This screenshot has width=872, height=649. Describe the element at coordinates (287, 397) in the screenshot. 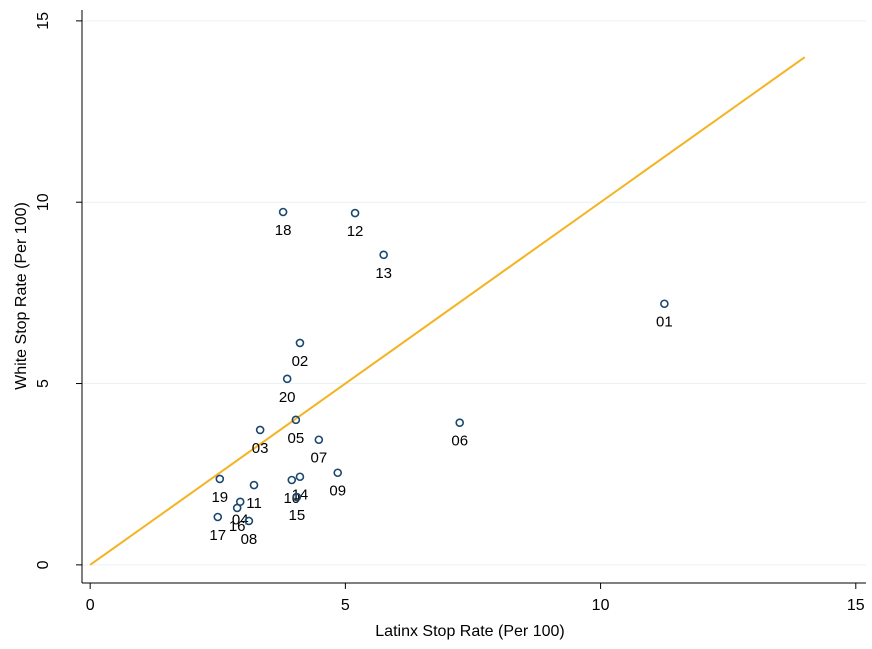

I see `point-label: 20` at that location.